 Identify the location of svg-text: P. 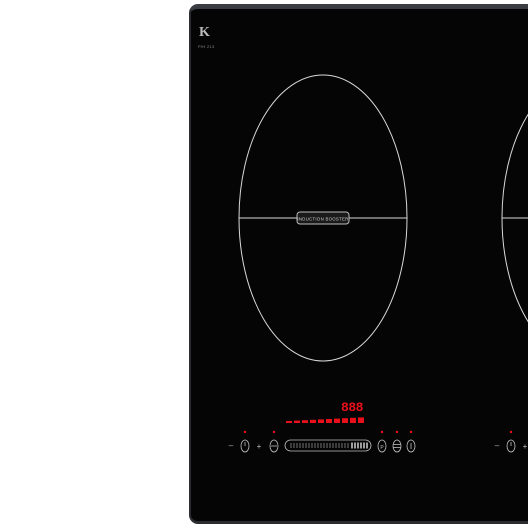
(382, 448).